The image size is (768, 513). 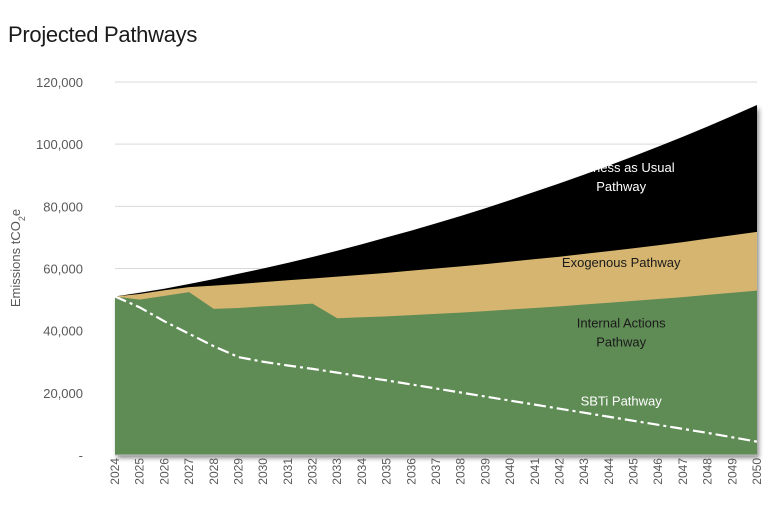 I want to click on x-tick-label: 2027, so click(x=189, y=471).